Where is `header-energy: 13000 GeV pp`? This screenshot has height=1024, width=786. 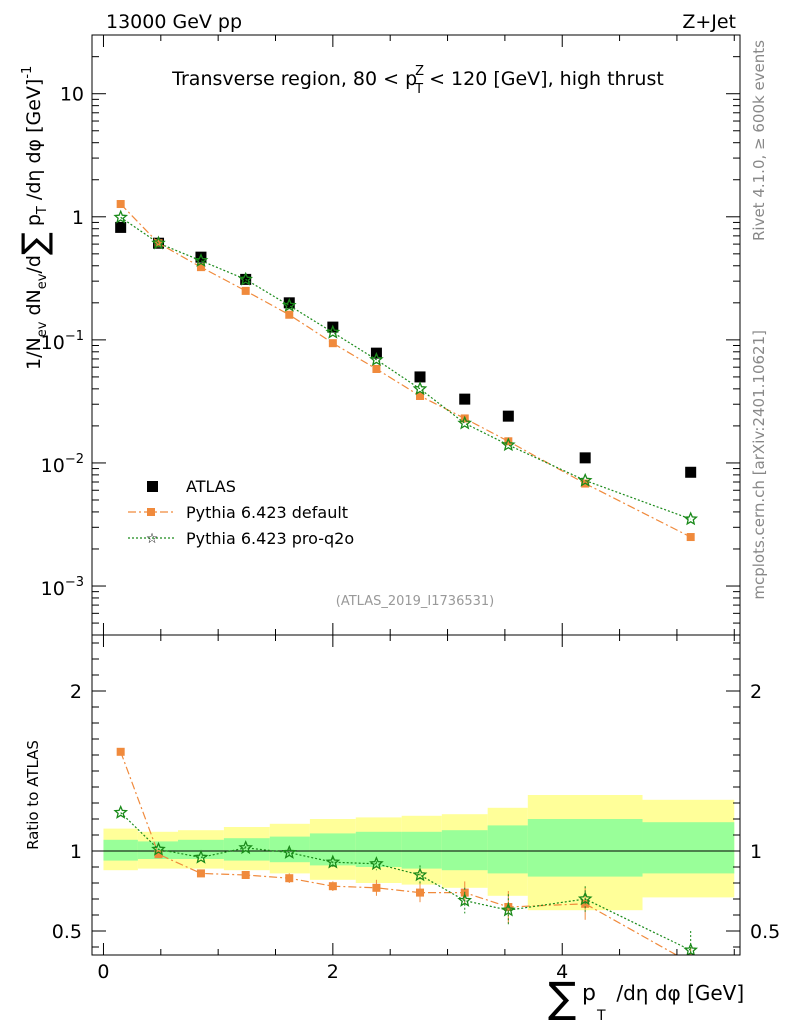 header-energy: 13000 GeV pp is located at coordinates (174, 22).